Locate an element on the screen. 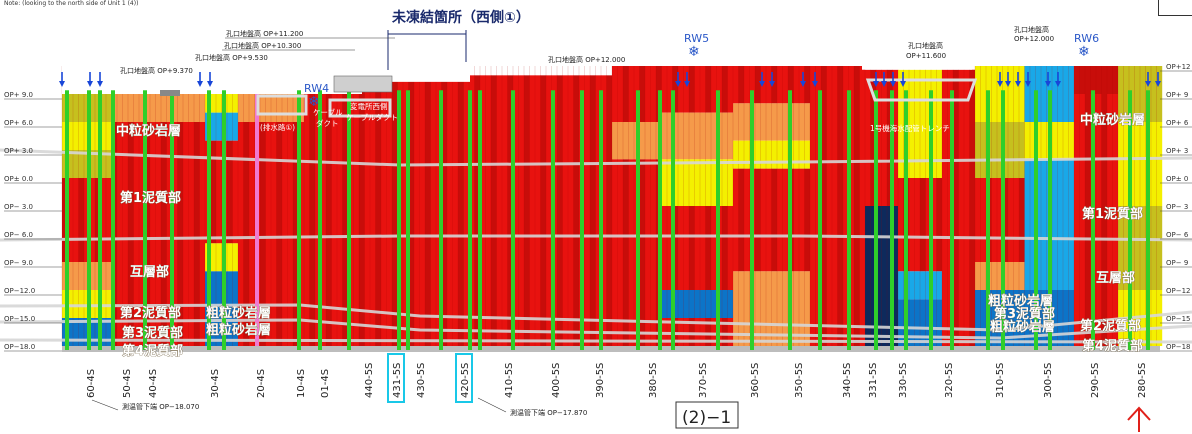  borehole-id: 400-5S is located at coordinates (556, 380).